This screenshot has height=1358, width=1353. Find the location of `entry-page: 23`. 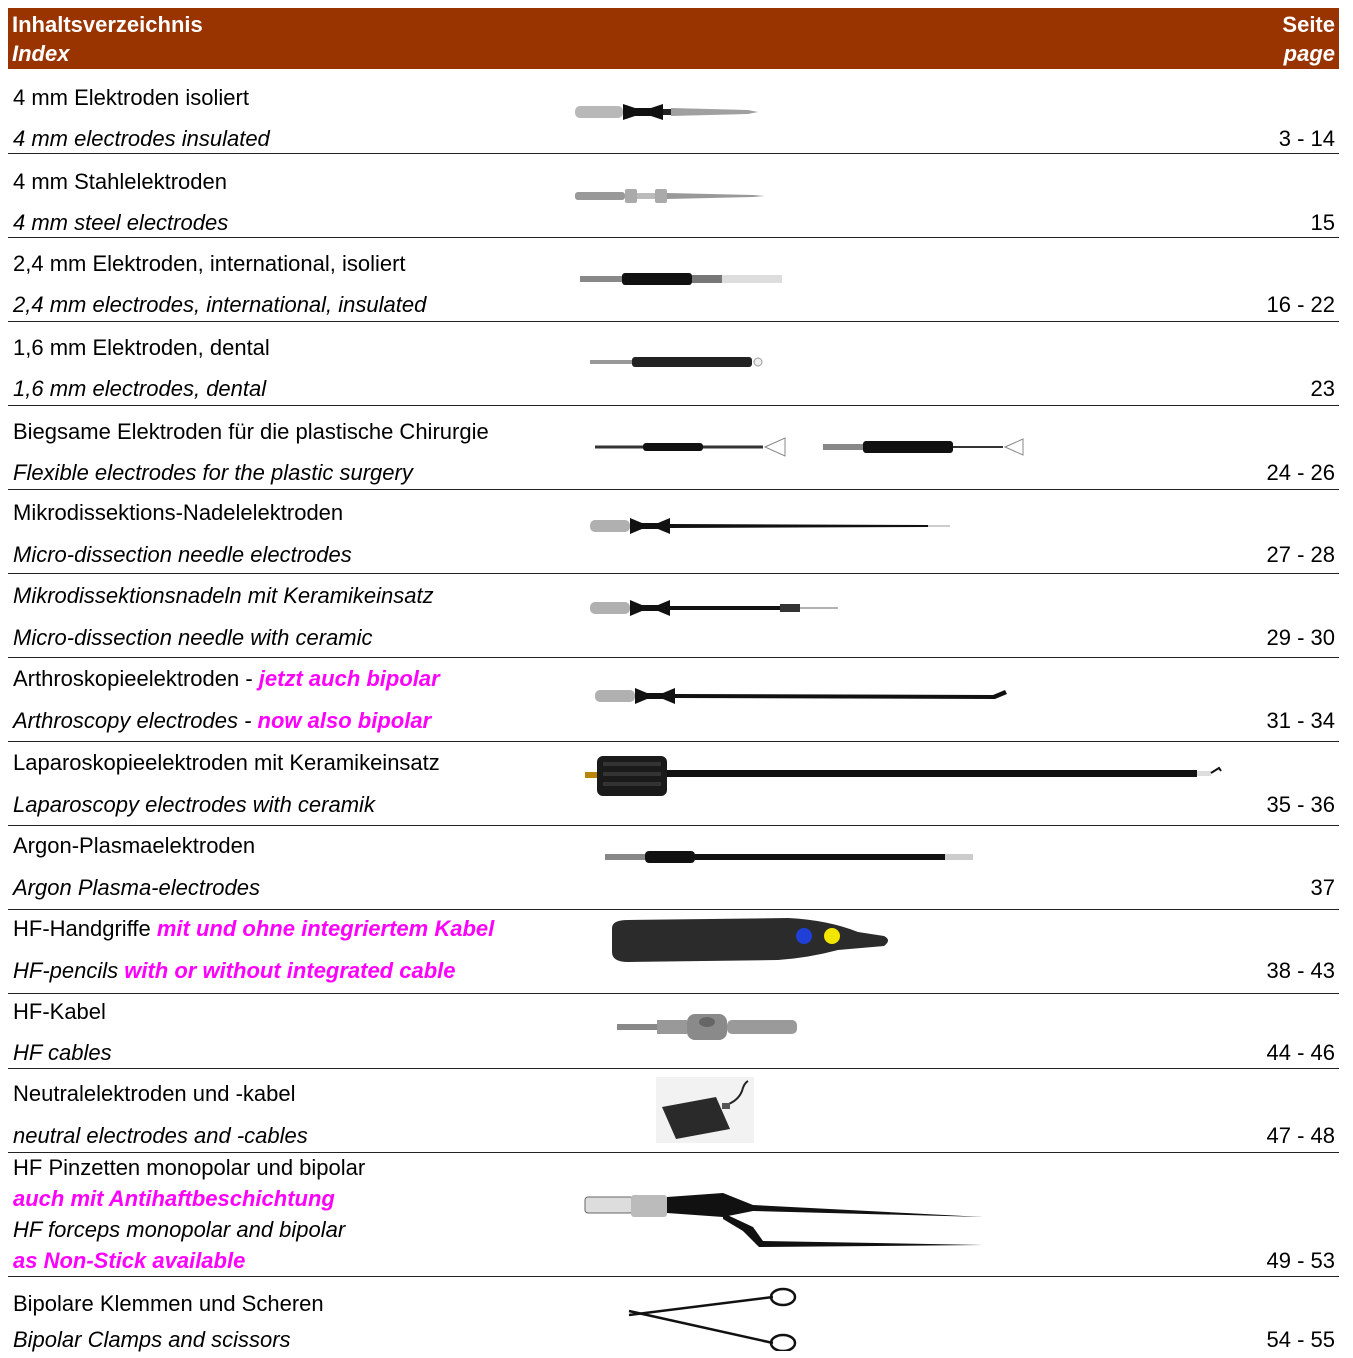

entry-page: 23 is located at coordinates (1322, 388).